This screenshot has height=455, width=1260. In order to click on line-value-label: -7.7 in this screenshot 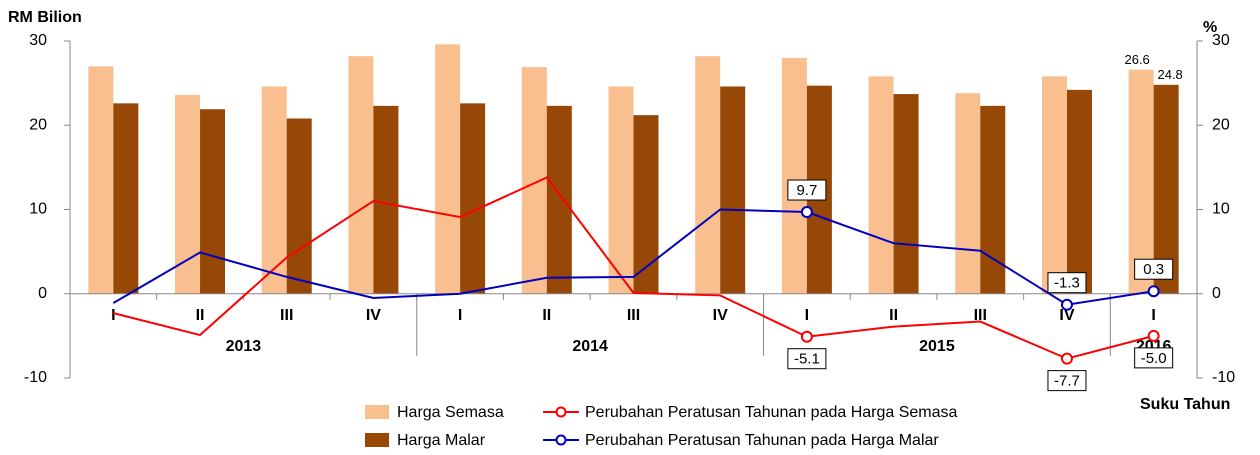, I will do `click(1067, 381)`.